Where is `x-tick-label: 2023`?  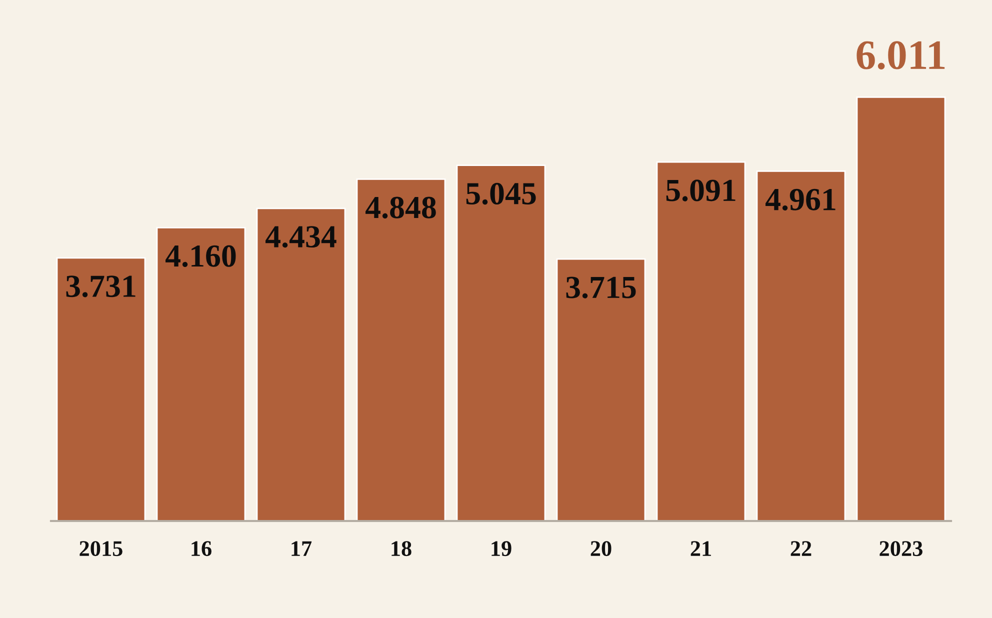
x-tick-label: 2023 is located at coordinates (901, 548).